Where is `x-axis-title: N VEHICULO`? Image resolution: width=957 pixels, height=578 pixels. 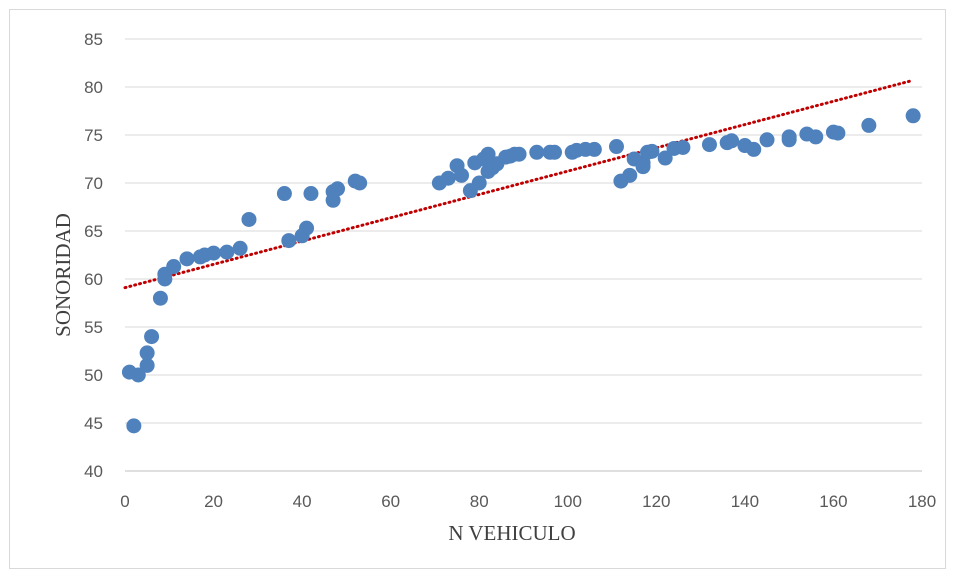 x-axis-title: N VEHICULO is located at coordinates (511, 533).